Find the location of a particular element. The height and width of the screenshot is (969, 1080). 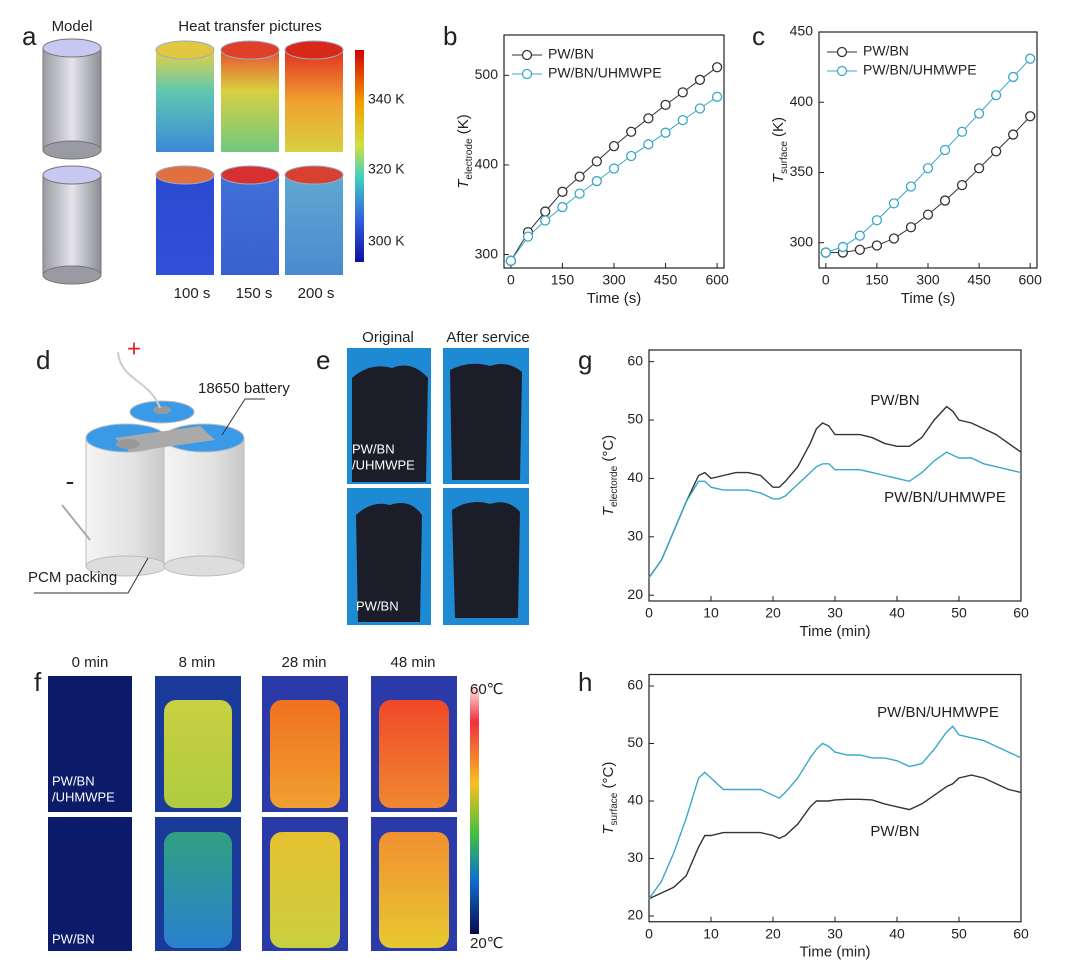

model-cylinders is located at coordinates (72, 161).